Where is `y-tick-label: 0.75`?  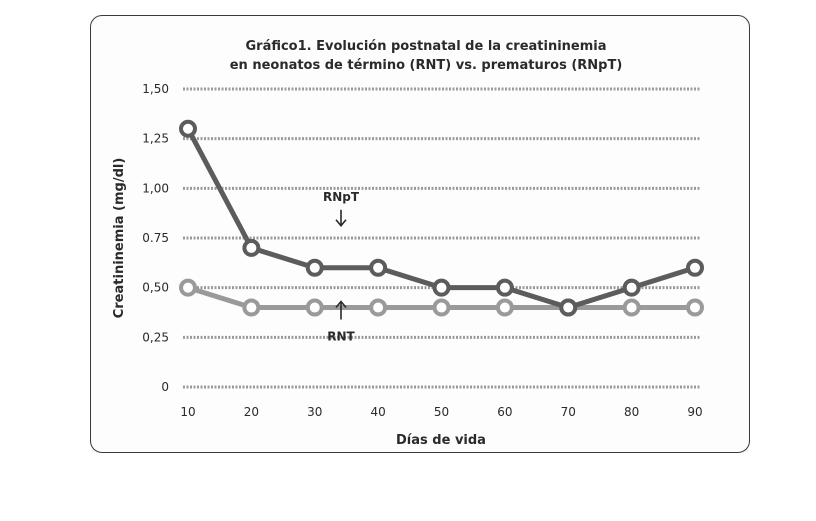
y-tick-label: 0.75 is located at coordinates (155, 238).